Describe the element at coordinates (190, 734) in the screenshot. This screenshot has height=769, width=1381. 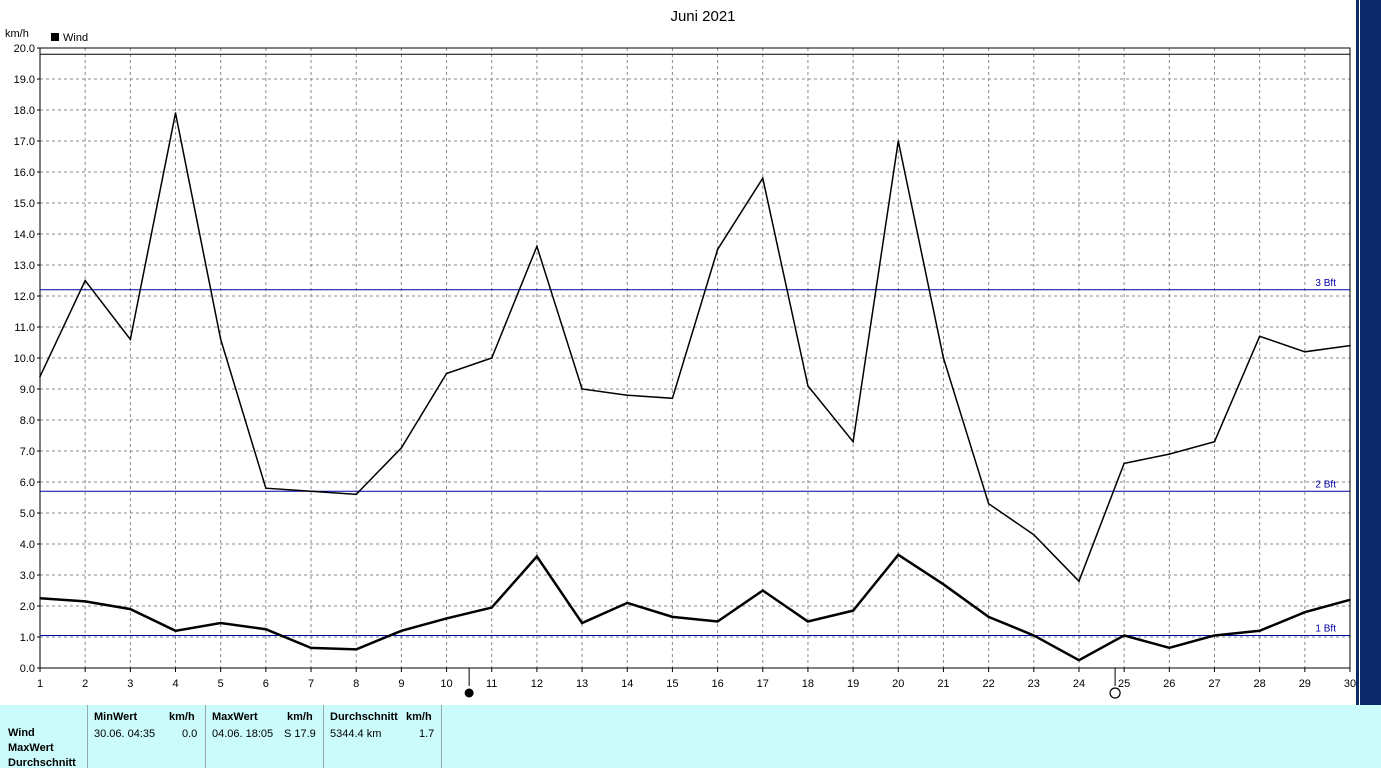
I see `min-value: 0.0` at that location.